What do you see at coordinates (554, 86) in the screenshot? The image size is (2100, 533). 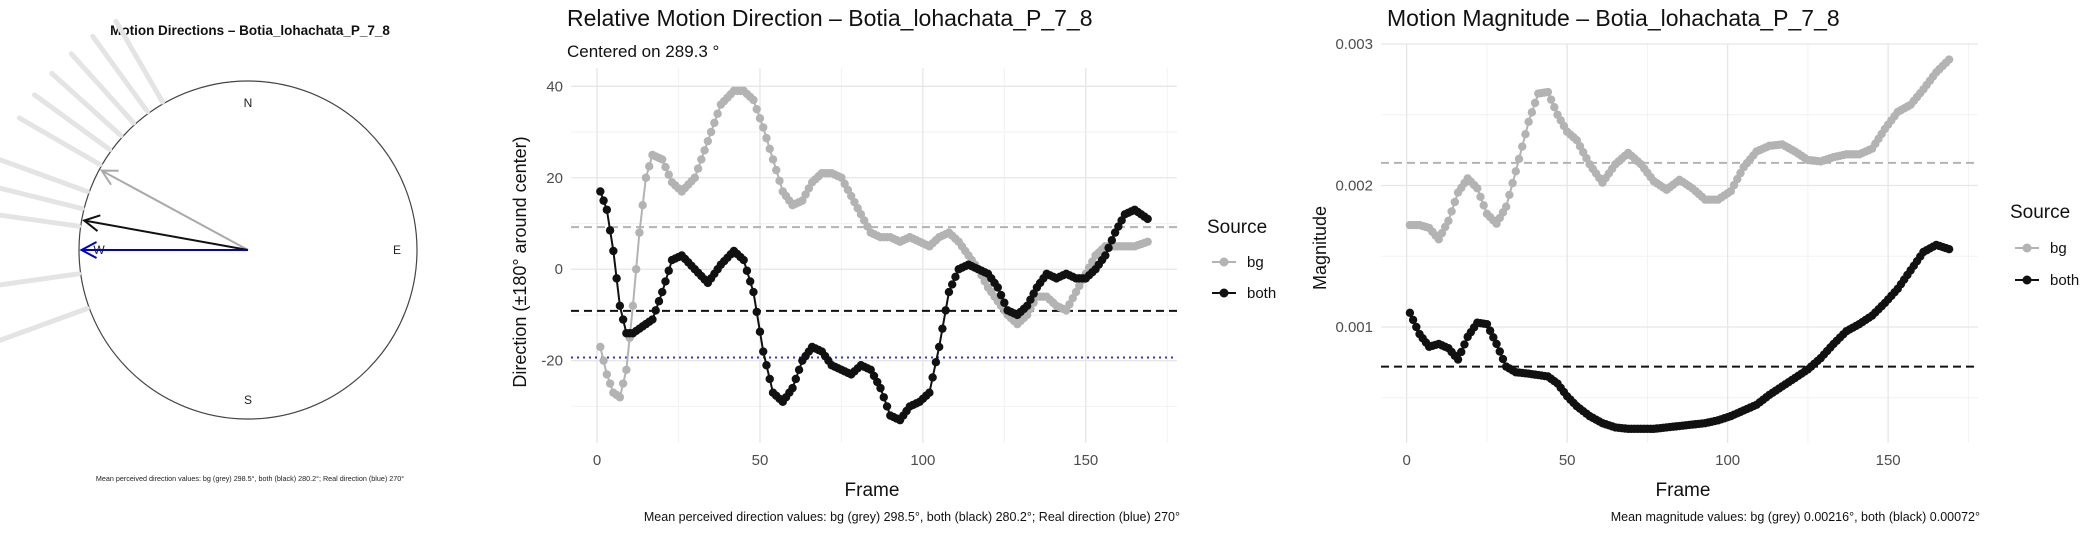 I see `y-tick-label: 40` at bounding box center [554, 86].